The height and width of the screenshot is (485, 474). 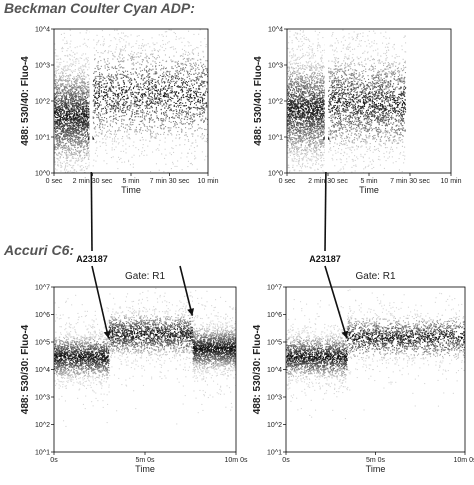 I want to click on annotation-etoh, so click(x=187, y=290).